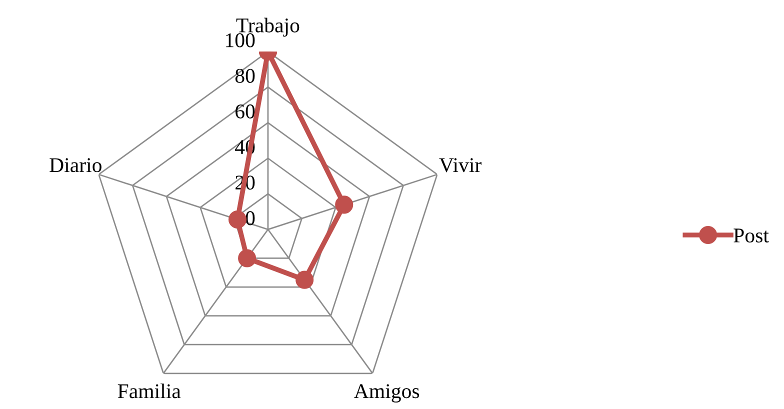 The height and width of the screenshot is (409, 784). Describe the element at coordinates (250, 218) in the screenshot. I see `y-tick-label: 0` at that location.